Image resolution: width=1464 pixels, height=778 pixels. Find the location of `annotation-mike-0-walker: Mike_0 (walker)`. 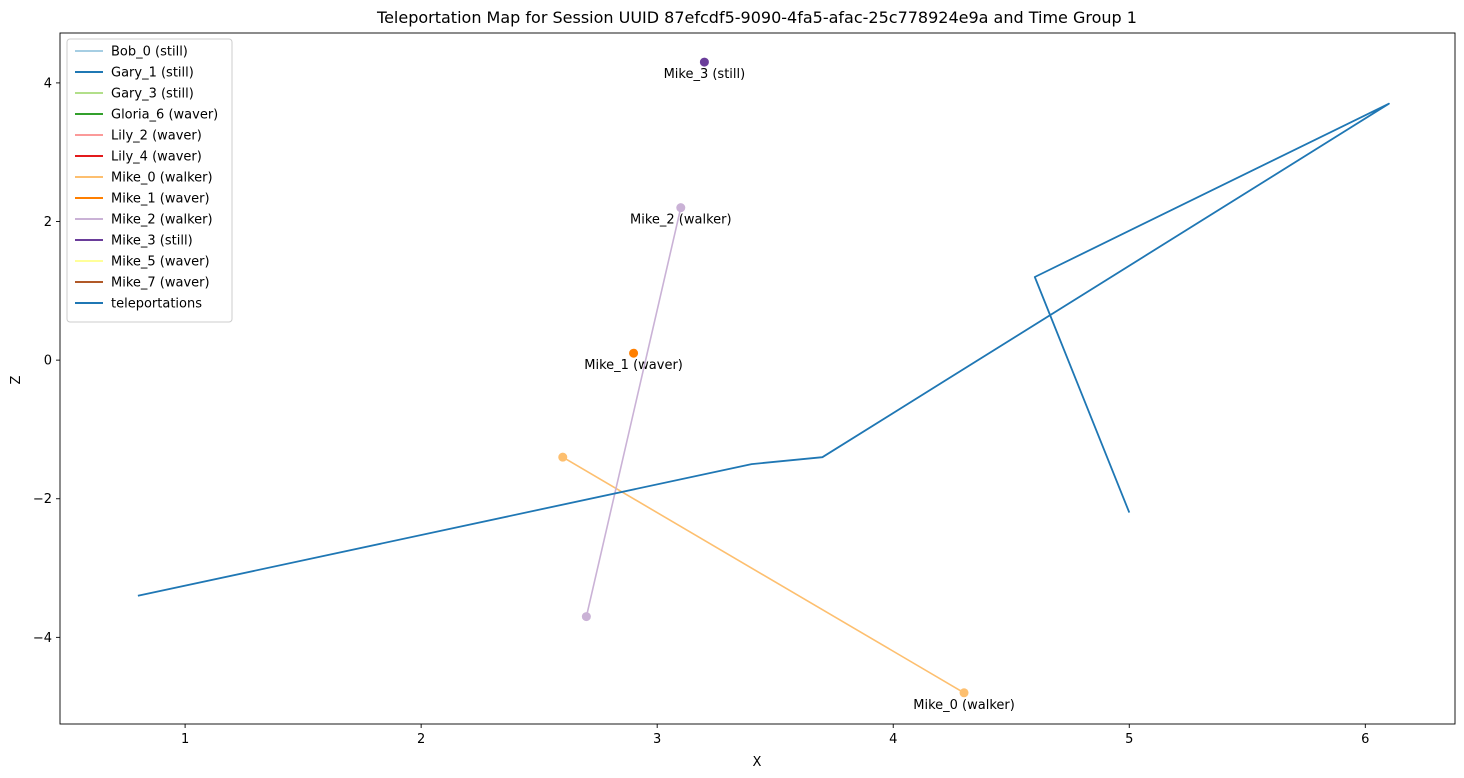

annotation-mike-0-walker: Mike_0 (walker) is located at coordinates (964, 705).